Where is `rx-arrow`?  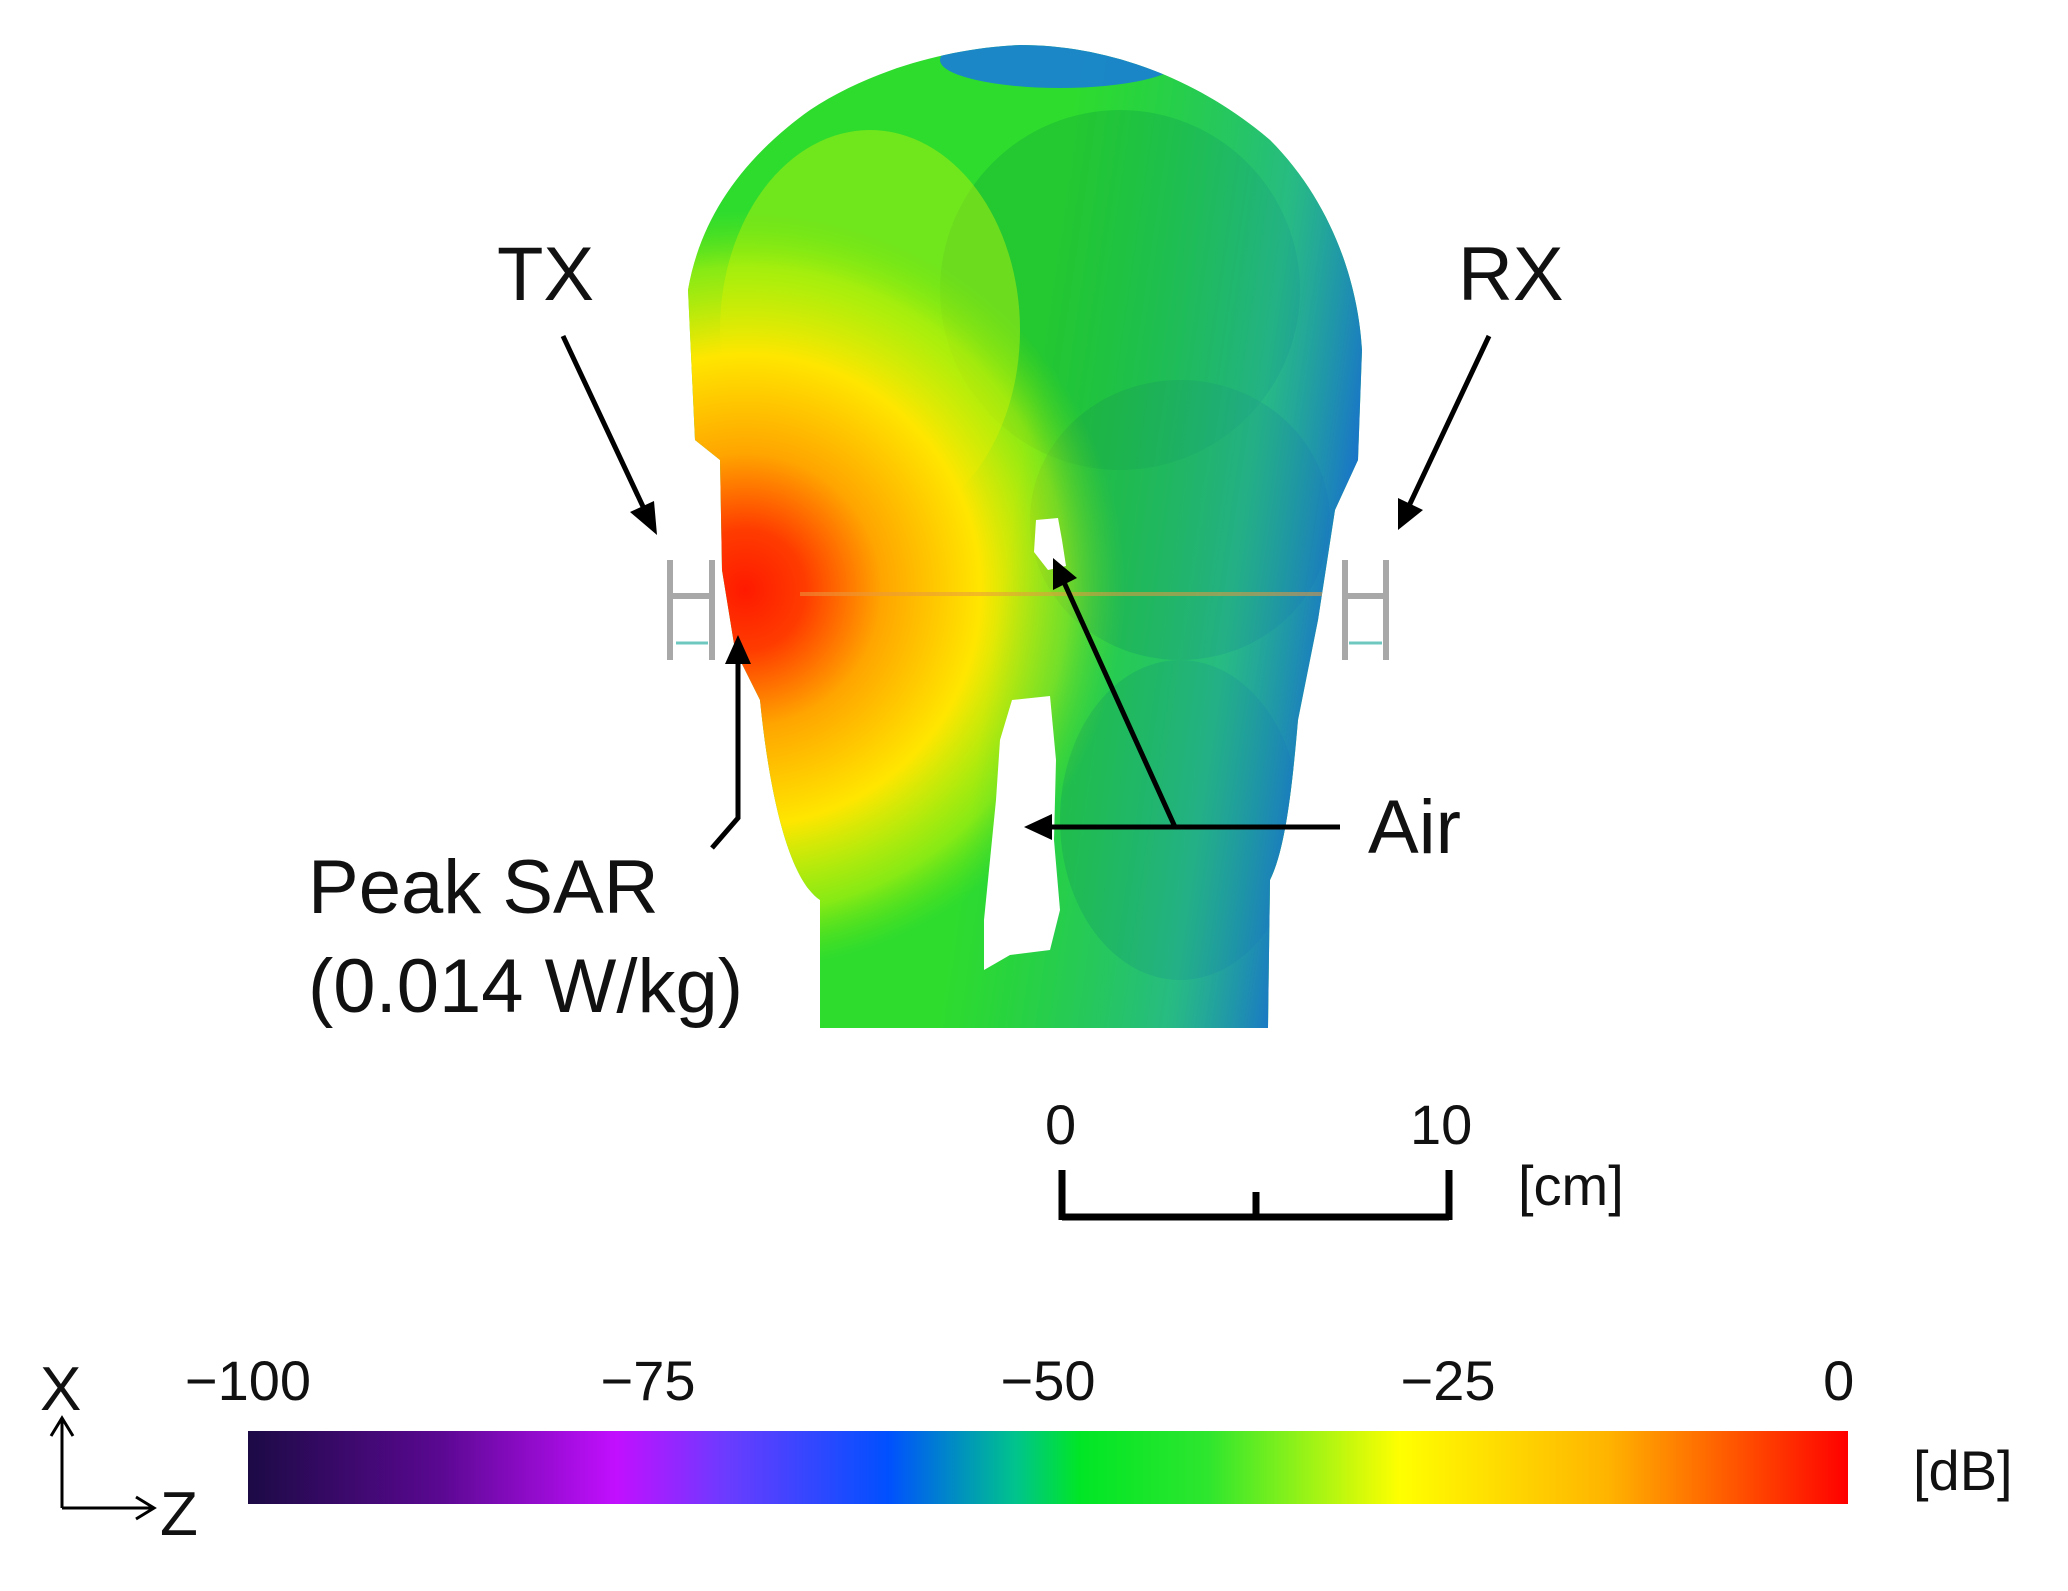
rx-arrow is located at coordinates (1445, 432).